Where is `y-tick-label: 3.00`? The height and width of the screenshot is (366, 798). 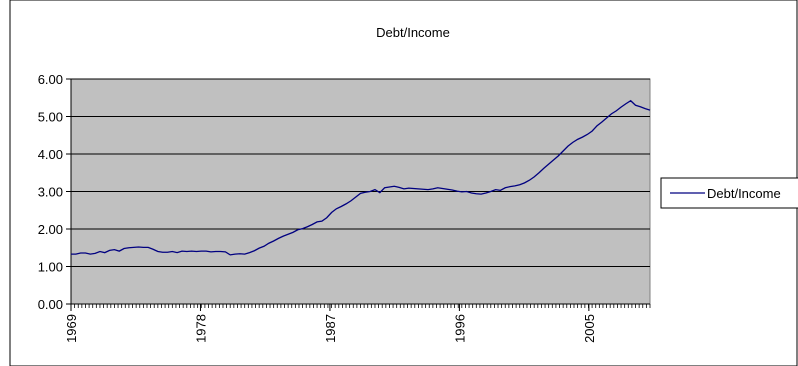
y-tick-label: 3.00 is located at coordinates (50, 192).